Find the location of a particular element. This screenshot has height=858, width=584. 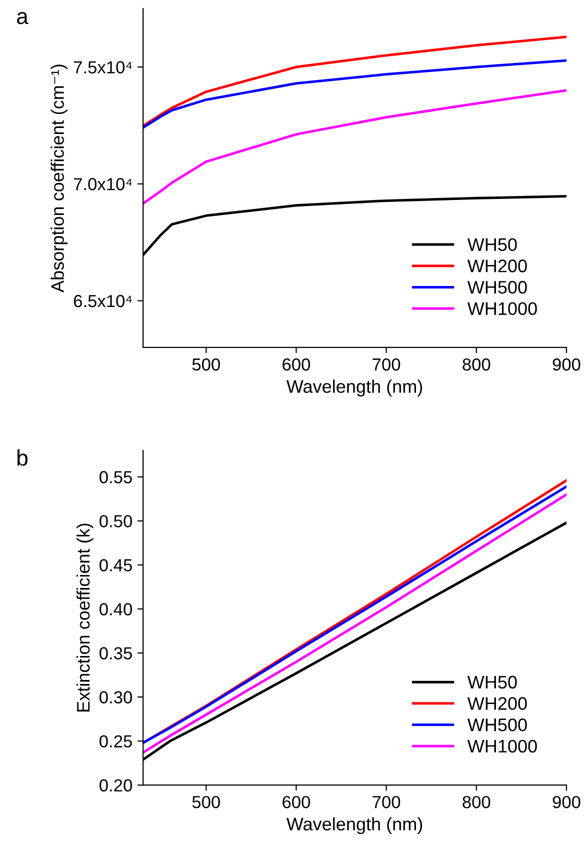

y-tick-label: 0.25 is located at coordinates (116, 741).